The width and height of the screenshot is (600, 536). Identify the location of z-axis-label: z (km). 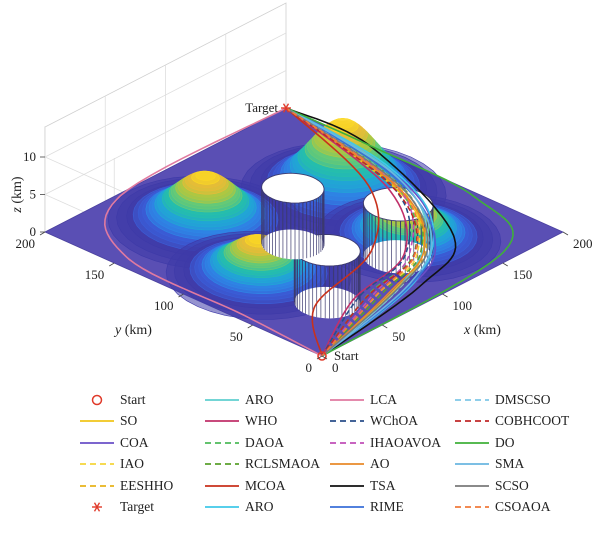
(17, 195).